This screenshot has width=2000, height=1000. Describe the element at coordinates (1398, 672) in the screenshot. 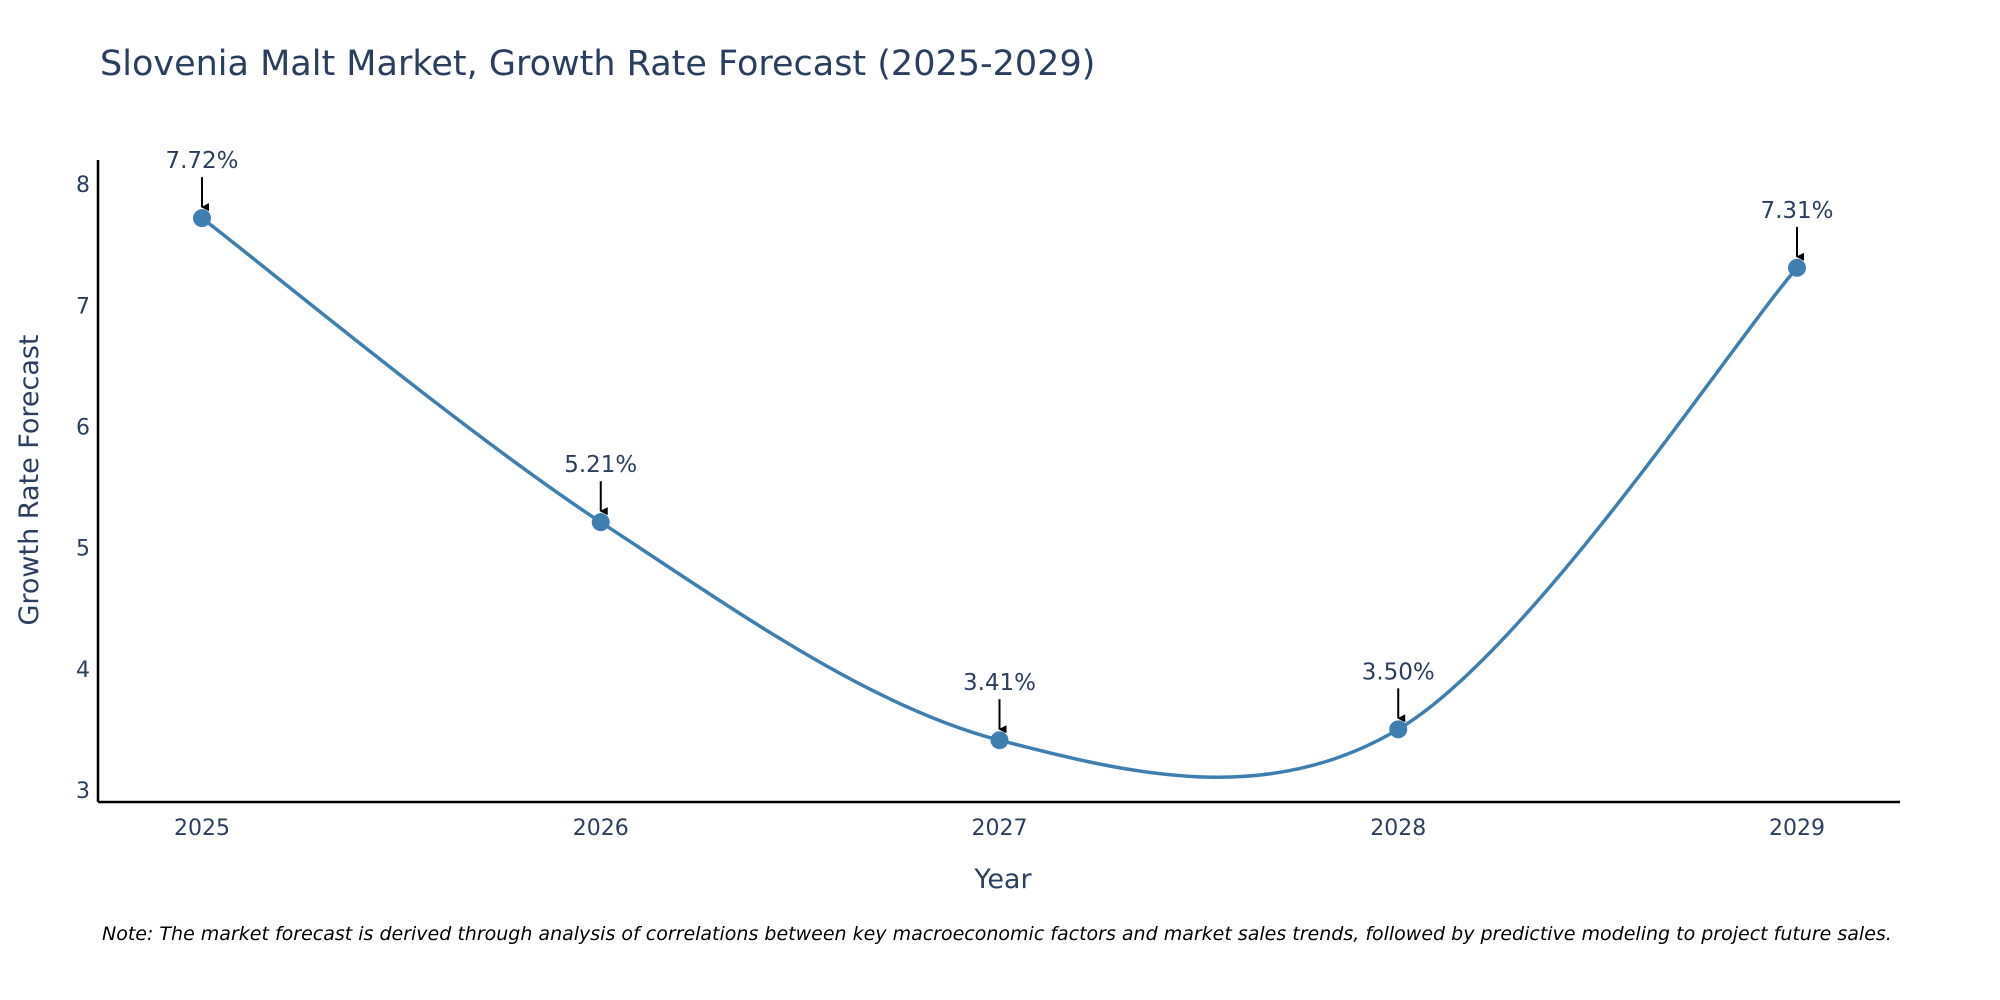

I see `data-label-2028: 3.50%` at that location.